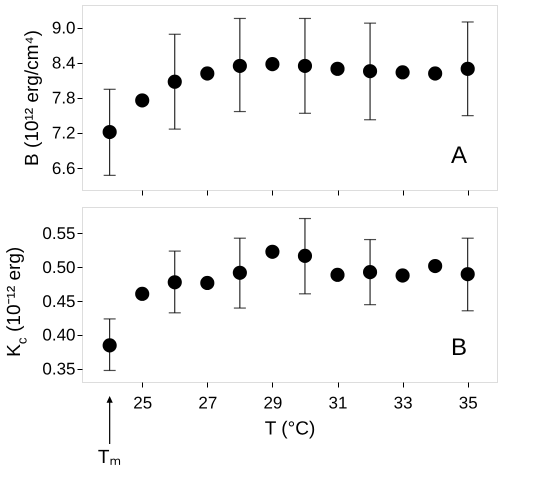 This screenshot has width=546, height=489. I want to click on x-tick-label: 25, so click(142, 403).